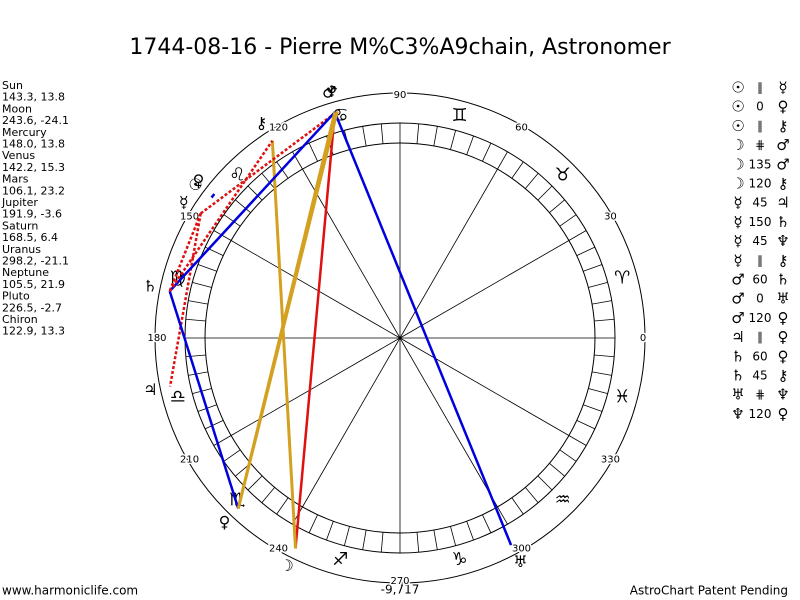 This screenshot has height=600, width=800. Describe the element at coordinates (563, 174) in the screenshot. I see `sign-glyph: ♉` at that location.